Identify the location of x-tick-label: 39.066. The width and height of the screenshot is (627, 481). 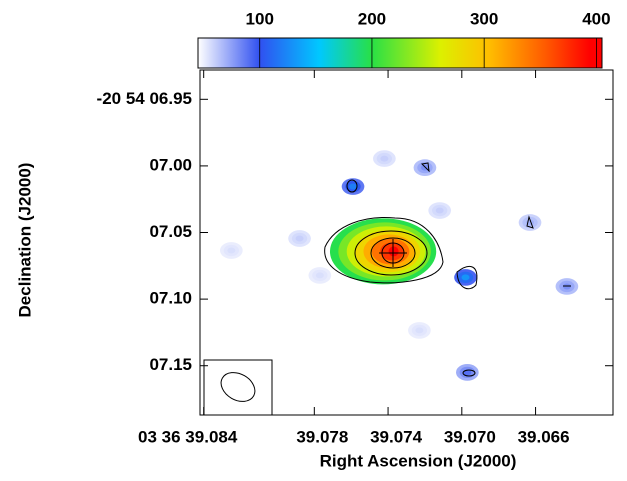
(544, 436).